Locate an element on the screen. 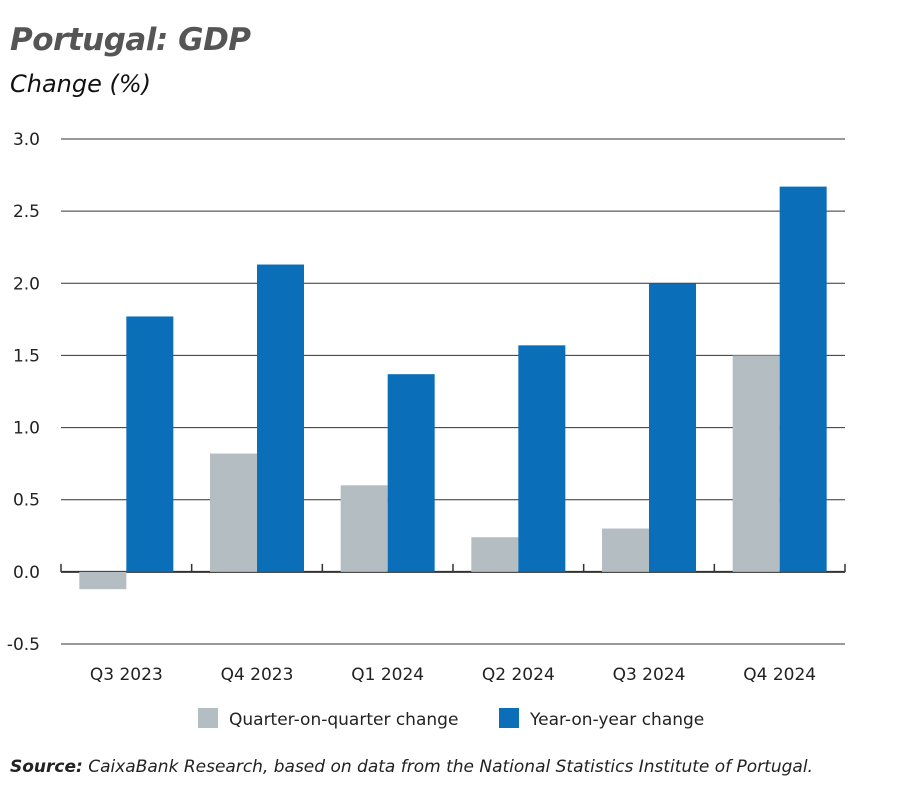 This screenshot has width=900, height=807. y-tick-label: 3.0 is located at coordinates (26, 140).